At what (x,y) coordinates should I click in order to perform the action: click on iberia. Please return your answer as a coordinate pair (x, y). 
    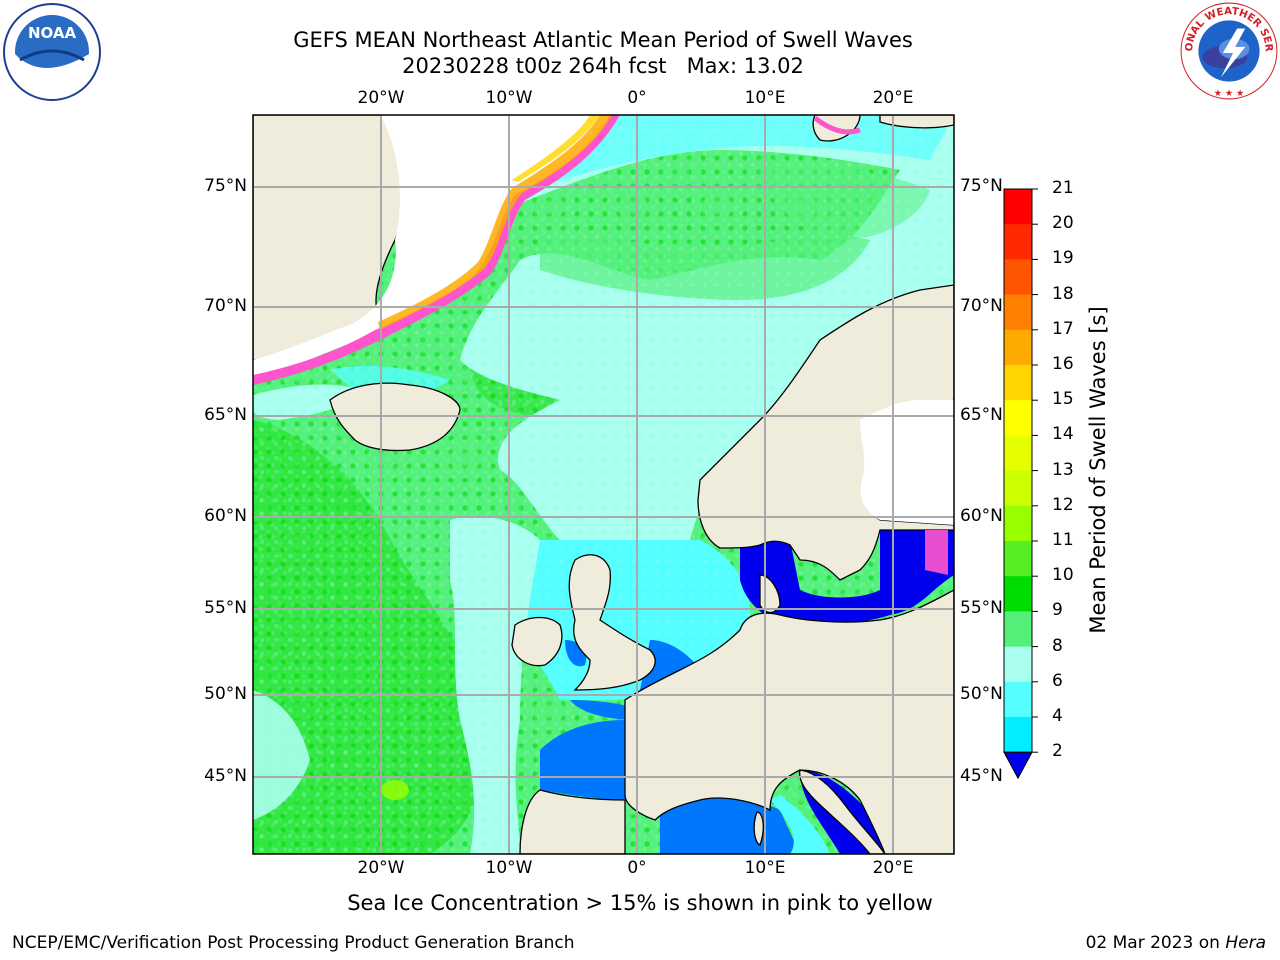
    Looking at the image, I should click on (572, 821).